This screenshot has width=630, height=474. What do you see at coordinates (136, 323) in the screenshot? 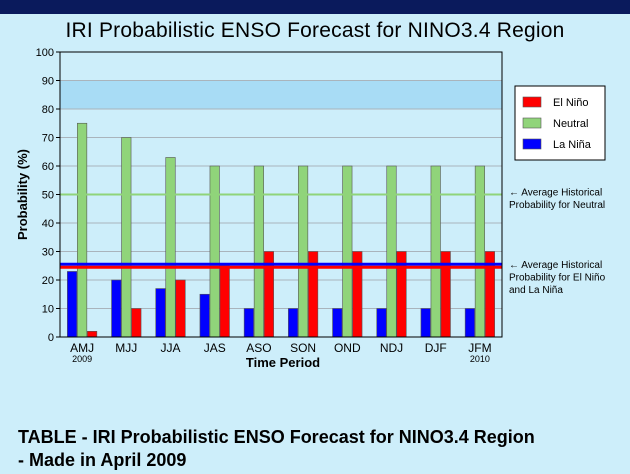
I see `bar-elnio-mjj` at bounding box center [136, 323].